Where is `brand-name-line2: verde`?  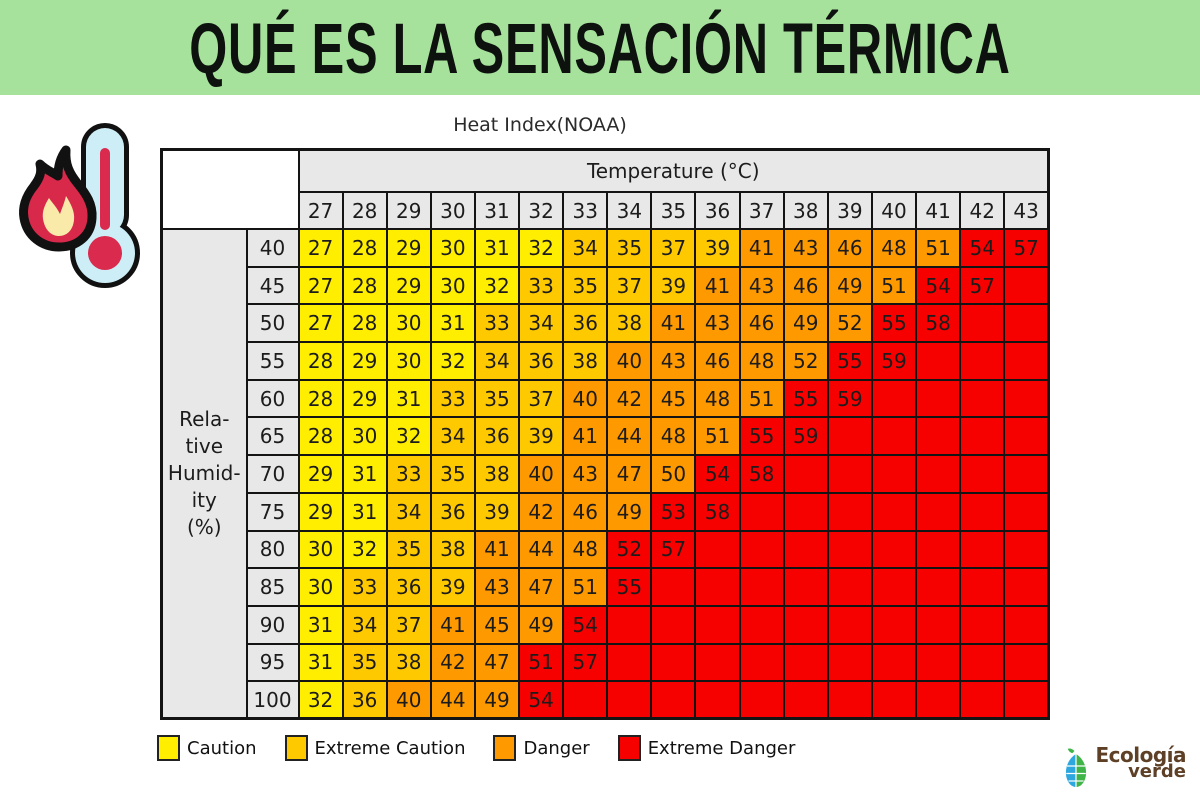 brand-name-line2: verde is located at coordinates (1157, 771).